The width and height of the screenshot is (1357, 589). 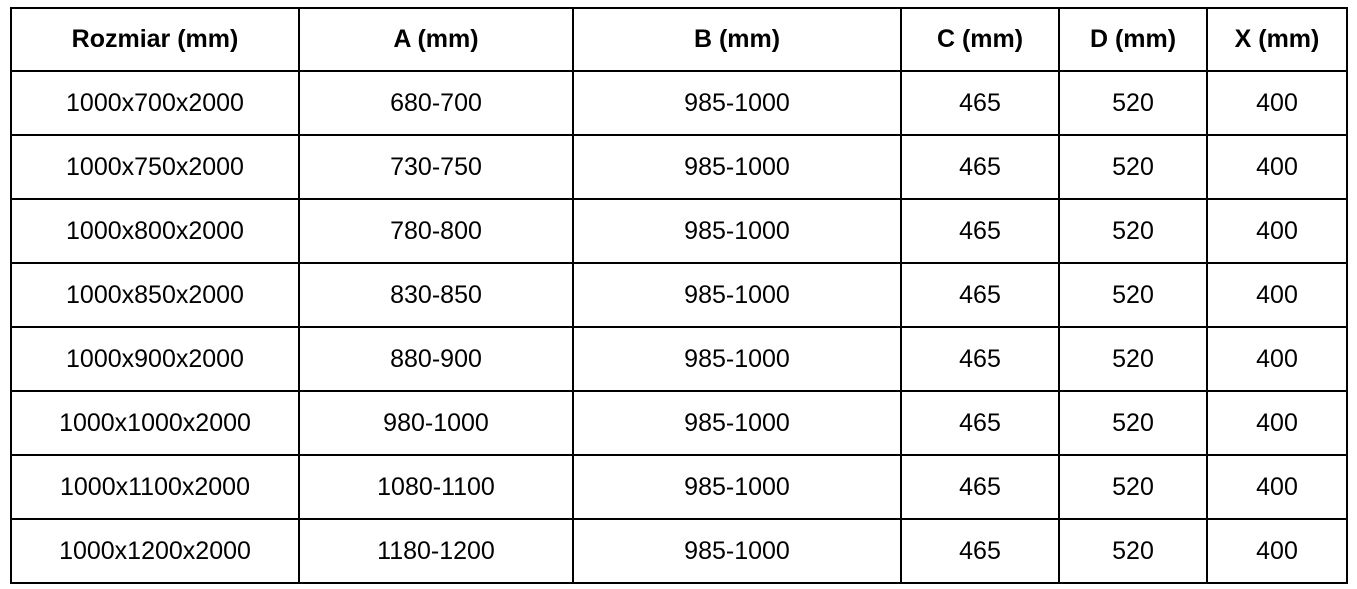 I want to click on cell-a: 1080-1100, so click(x=436, y=487).